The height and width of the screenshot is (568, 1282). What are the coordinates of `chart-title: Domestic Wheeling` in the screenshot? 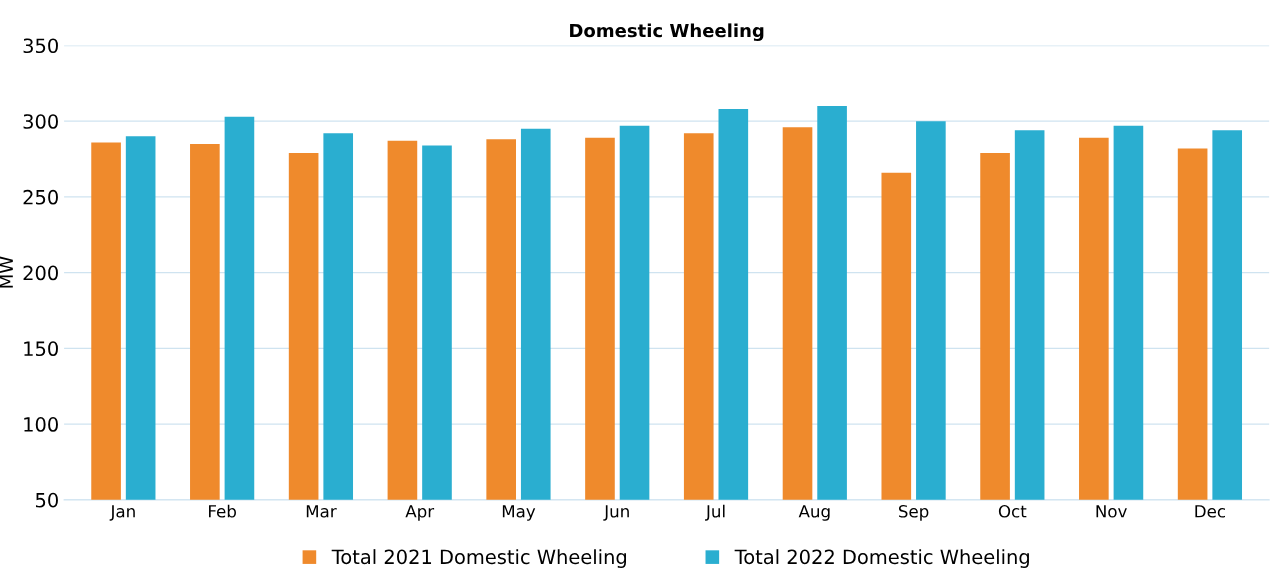 It's located at (667, 32).